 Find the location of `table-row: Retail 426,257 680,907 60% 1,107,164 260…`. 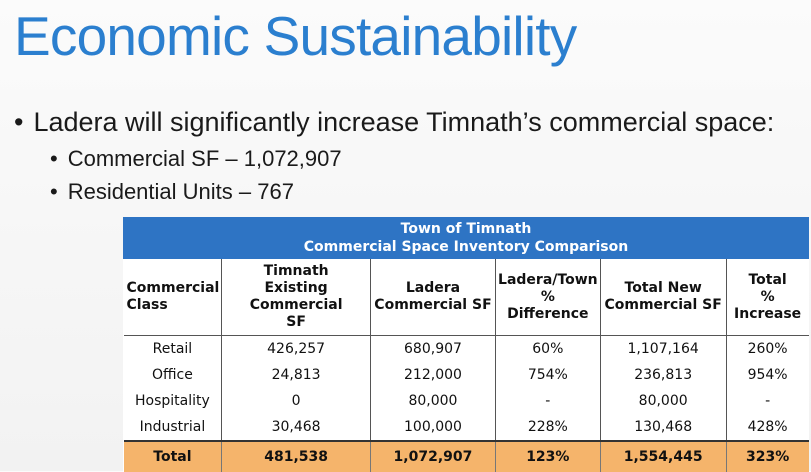

table-row: Retail 426,257 680,907 60% 1,107,164 260… is located at coordinates (466, 348).